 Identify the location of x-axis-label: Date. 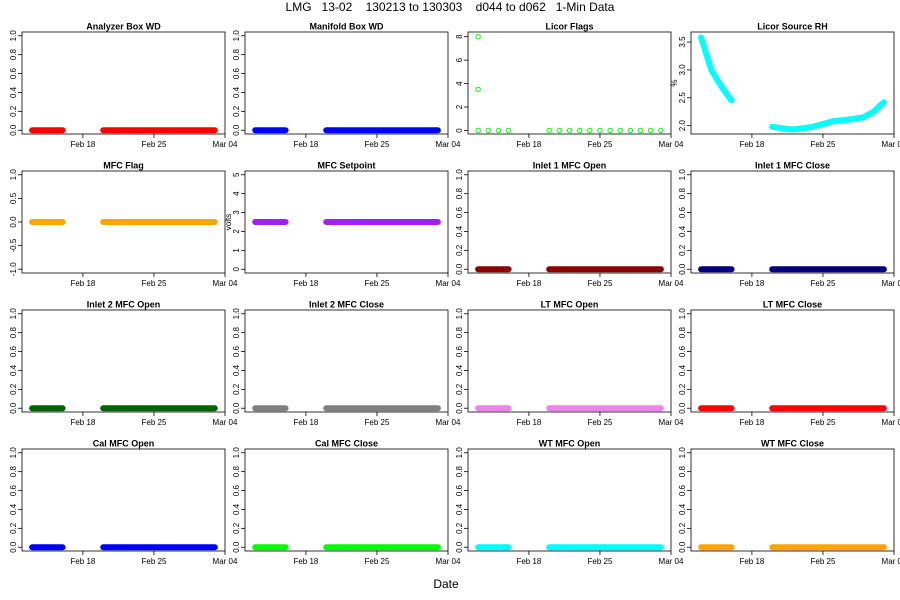
(446, 584).